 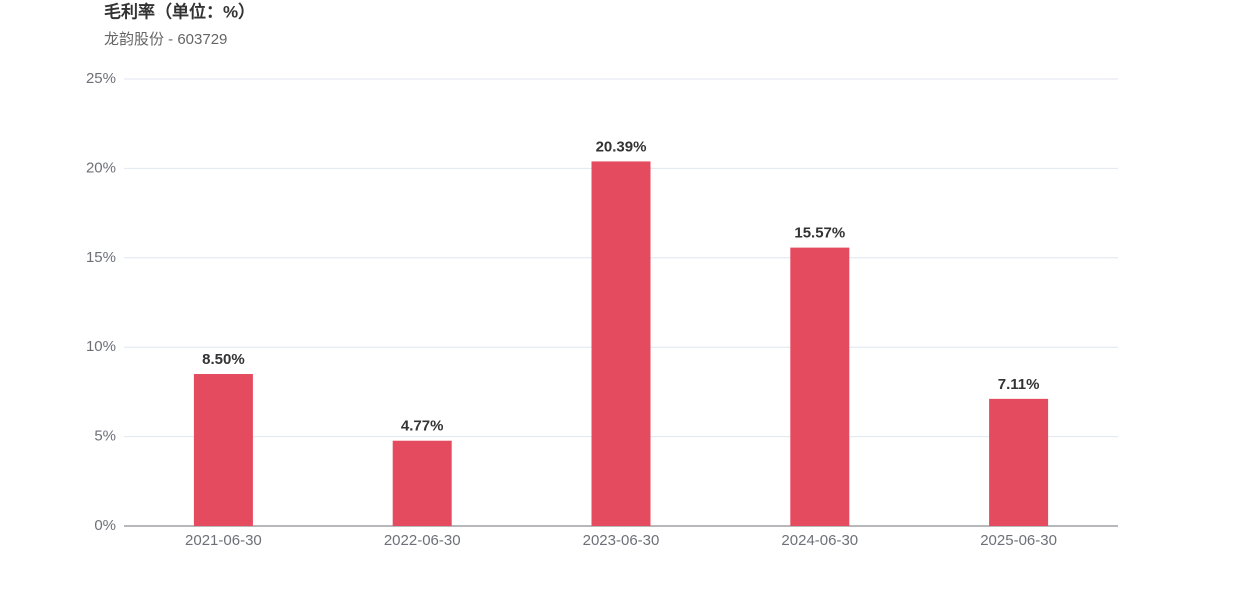 I want to click on y-tick-label: 25%, so click(x=101, y=78).